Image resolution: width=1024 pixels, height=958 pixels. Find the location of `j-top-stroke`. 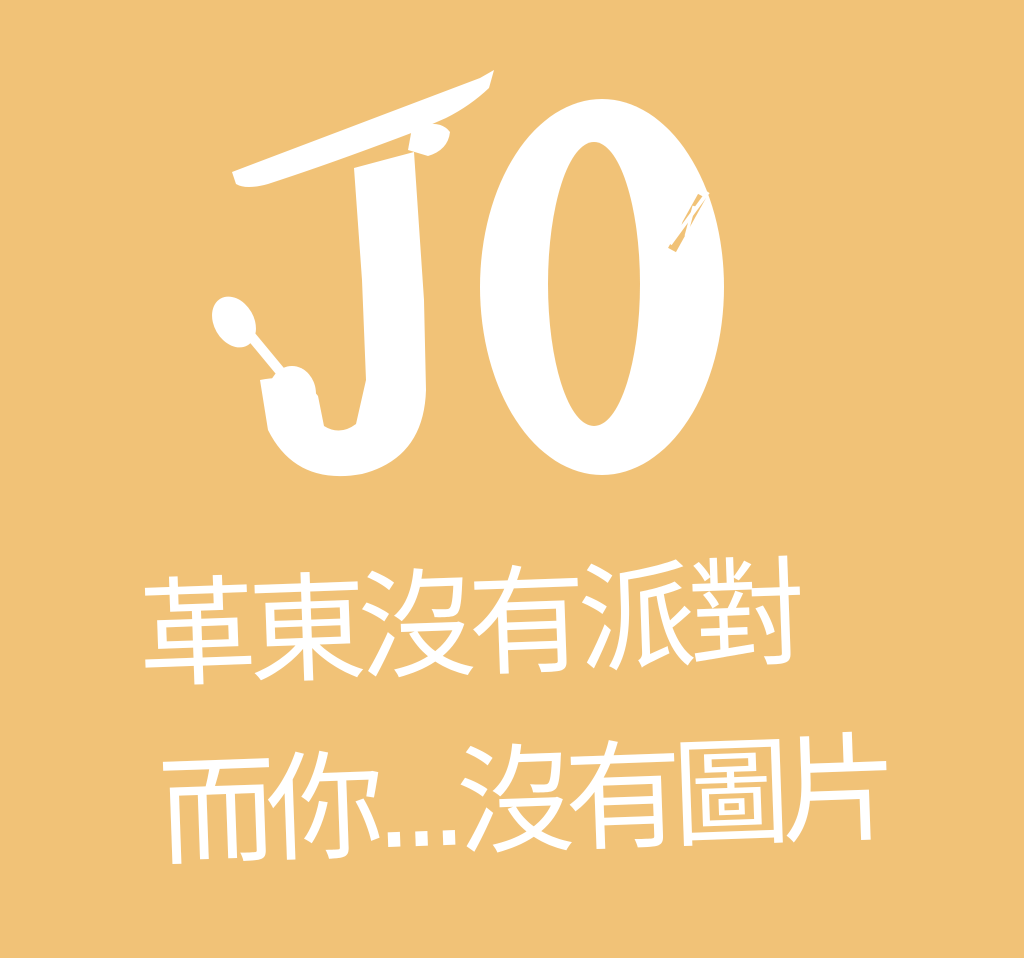

j-top-stroke is located at coordinates (363, 128).